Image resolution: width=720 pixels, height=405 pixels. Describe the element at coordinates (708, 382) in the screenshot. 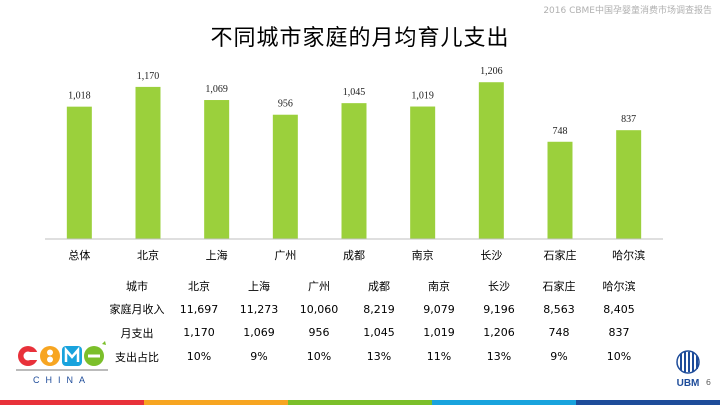

I see `page-number: 6` at that location.